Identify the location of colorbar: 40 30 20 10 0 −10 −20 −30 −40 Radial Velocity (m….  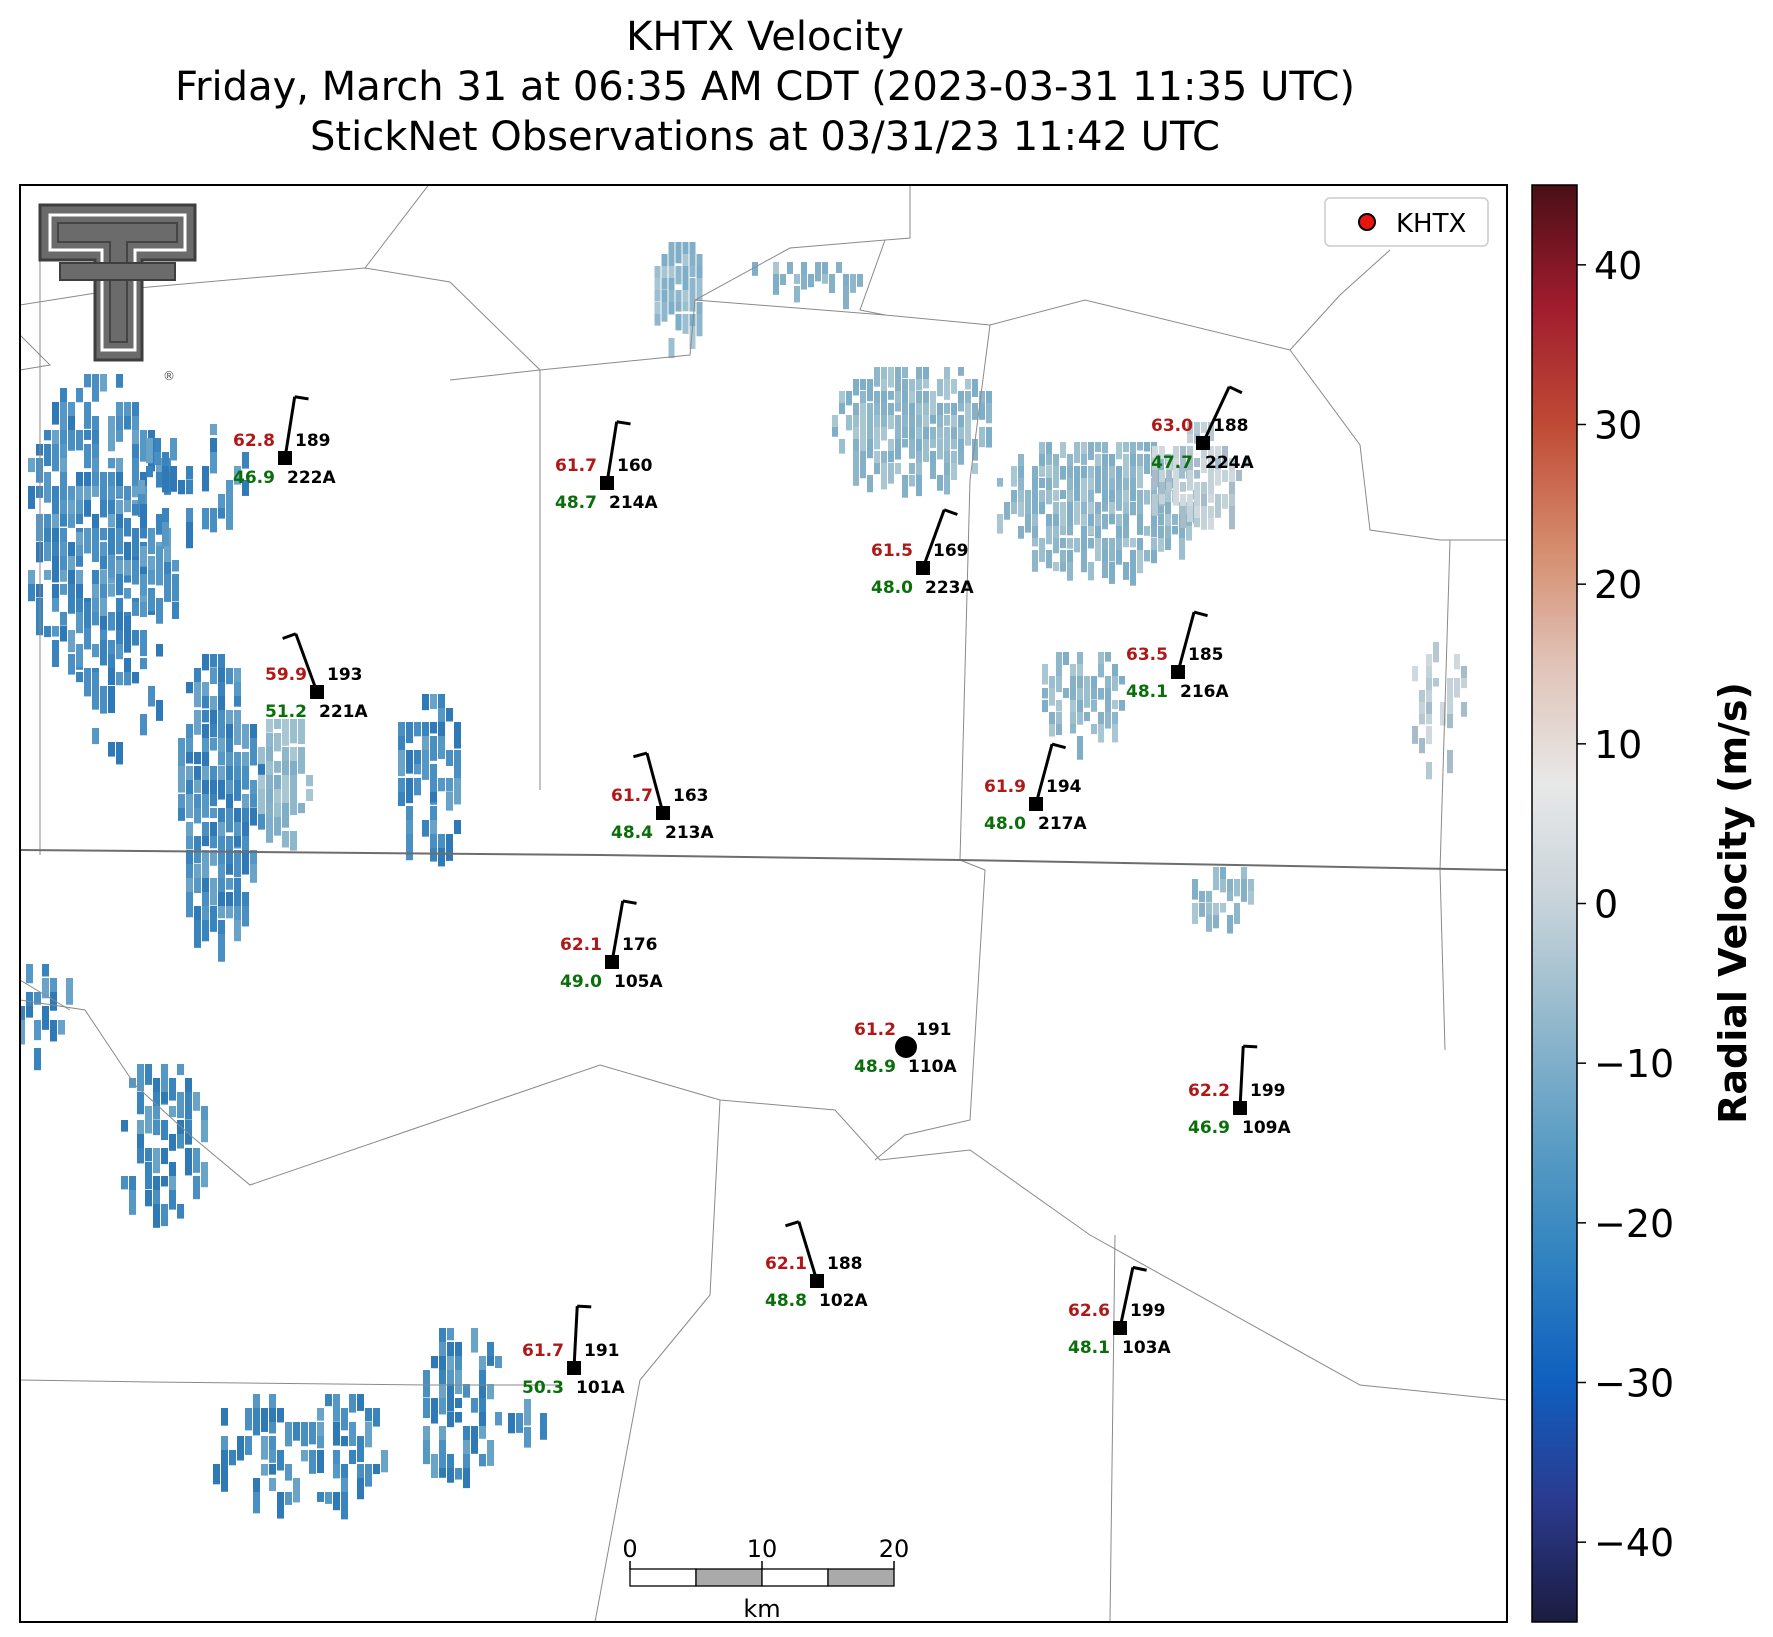
(1643, 903).